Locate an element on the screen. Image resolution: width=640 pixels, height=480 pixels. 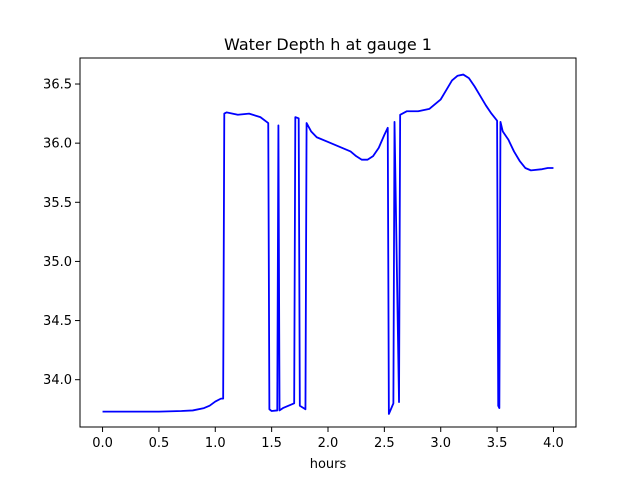
chart-title: Water Depth h at gauge 1 is located at coordinates (328, 44).